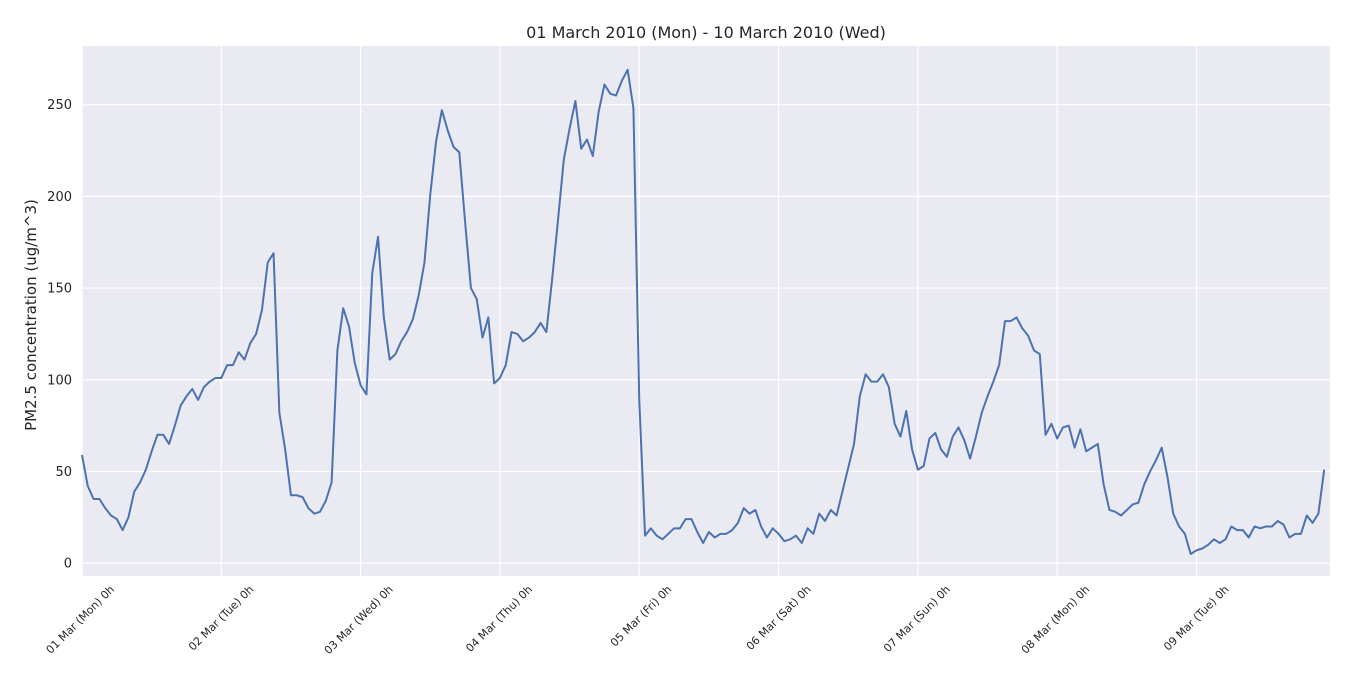 The width and height of the screenshot is (1366, 682). I want to click on y-tick-label: 250, so click(59, 105).